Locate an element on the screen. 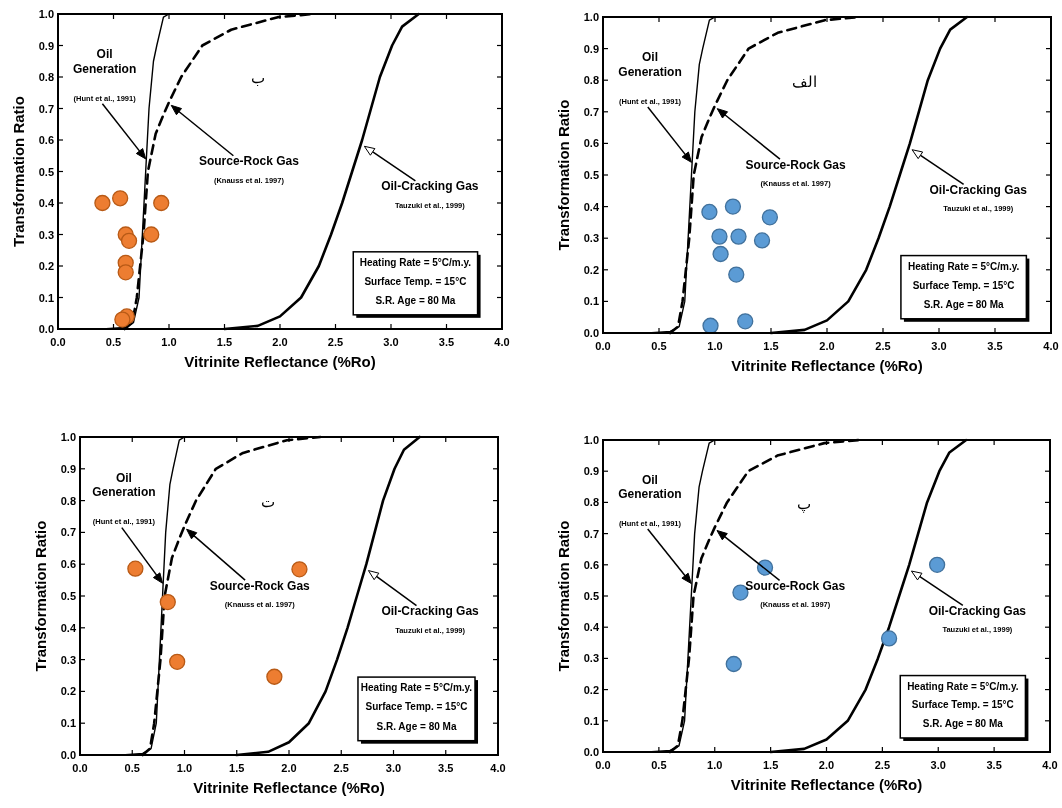 The width and height of the screenshot is (1062, 808). annotation: S.R. Age = 80 Ma is located at coordinates (416, 726).